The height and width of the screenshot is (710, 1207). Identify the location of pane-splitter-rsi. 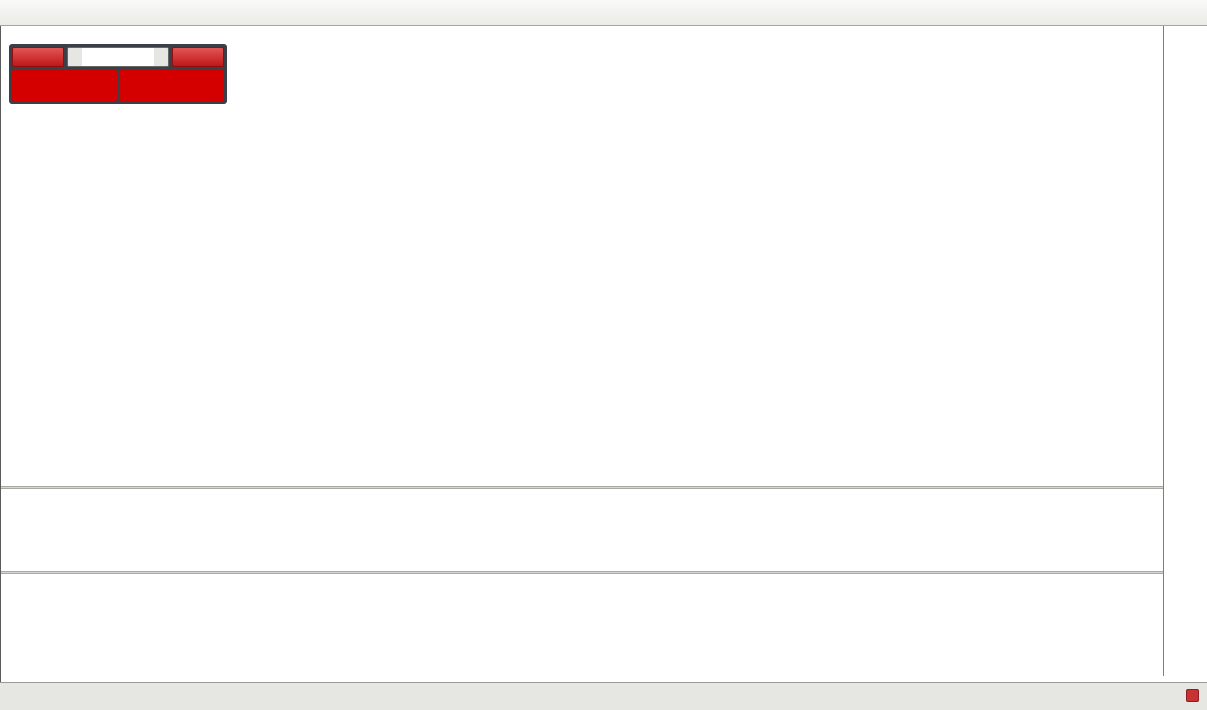
(582, 572).